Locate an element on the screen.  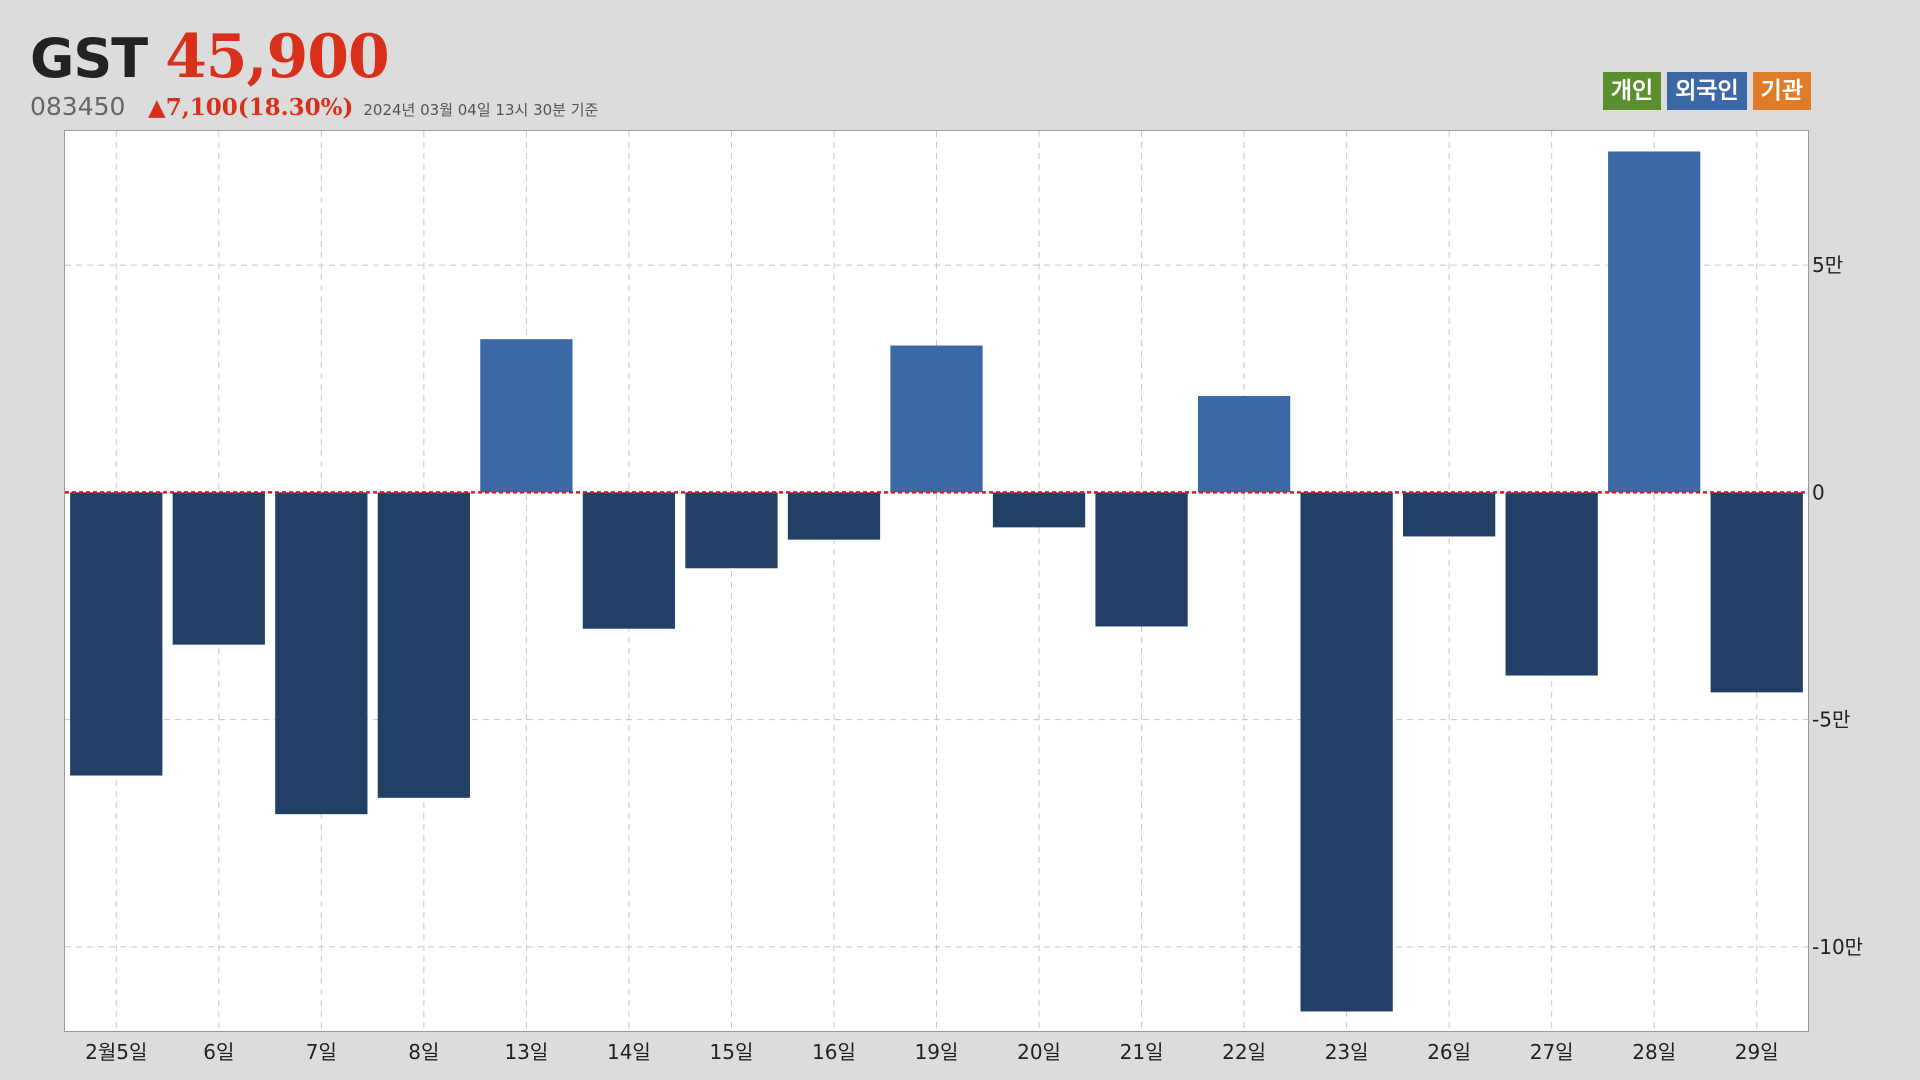
legend-institution: 기관 is located at coordinates (1781, 91).